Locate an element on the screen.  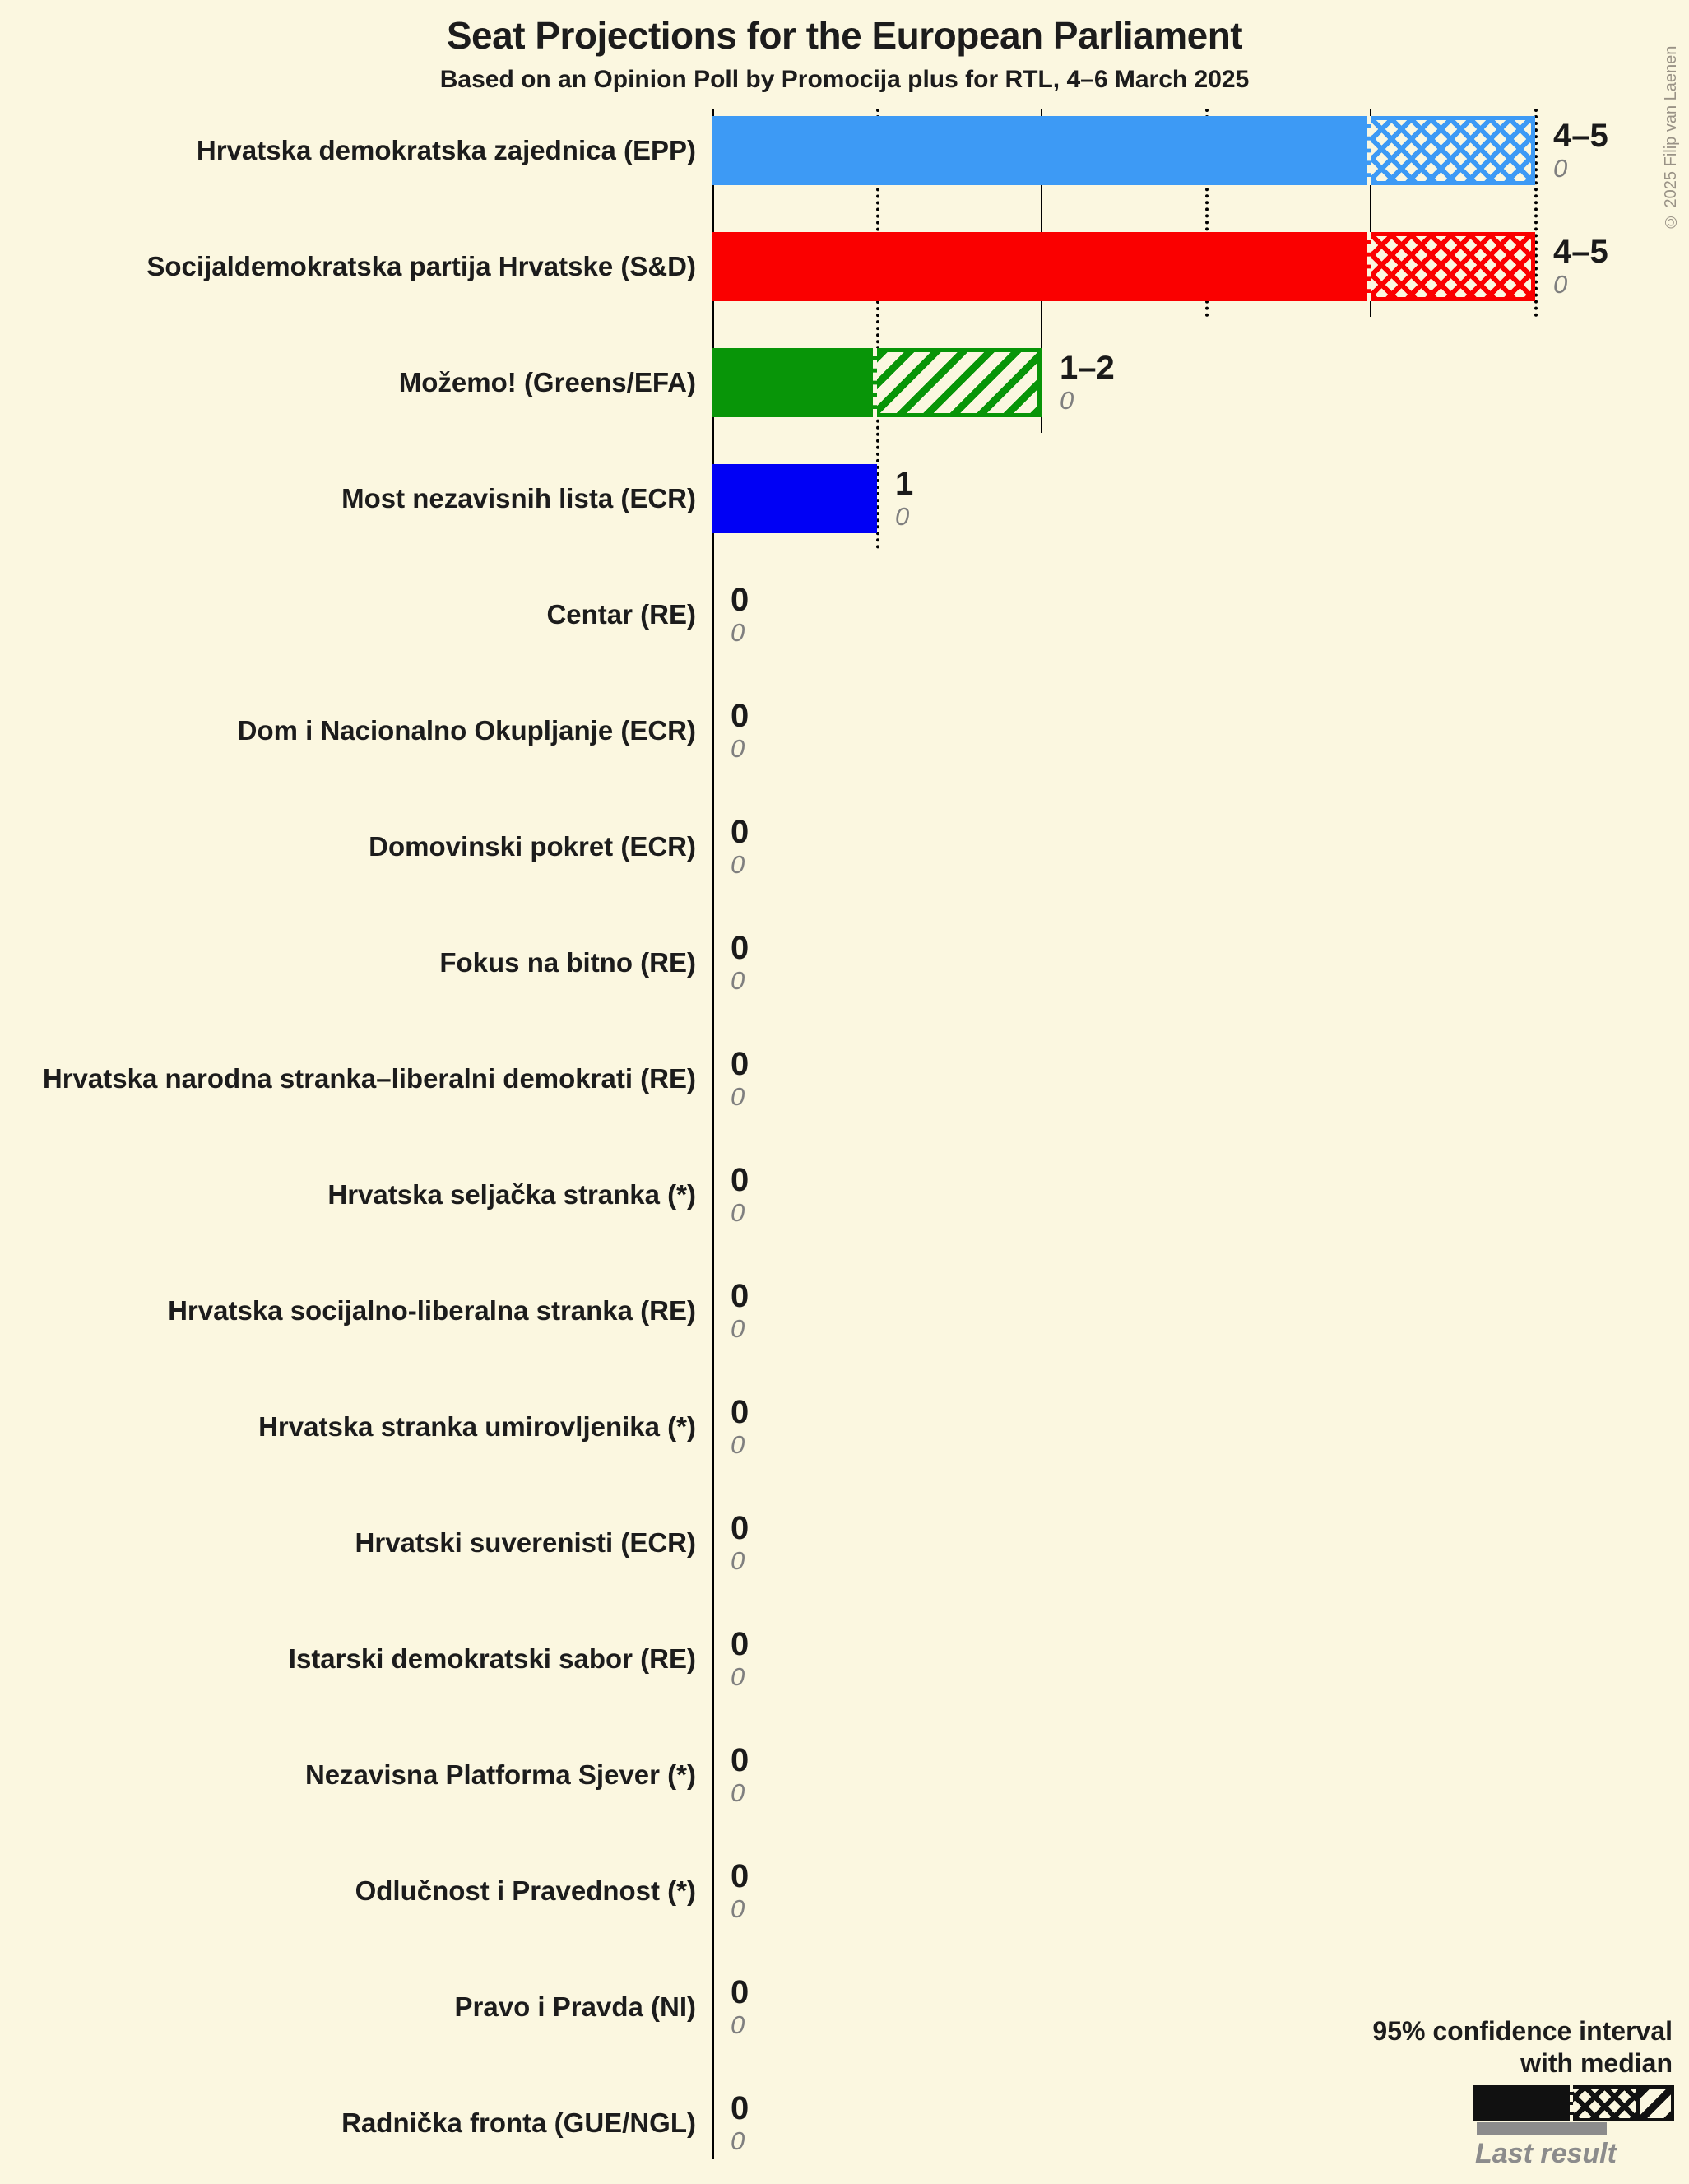
party-label: Domovinski pokret (ECR) is located at coordinates (532, 846).